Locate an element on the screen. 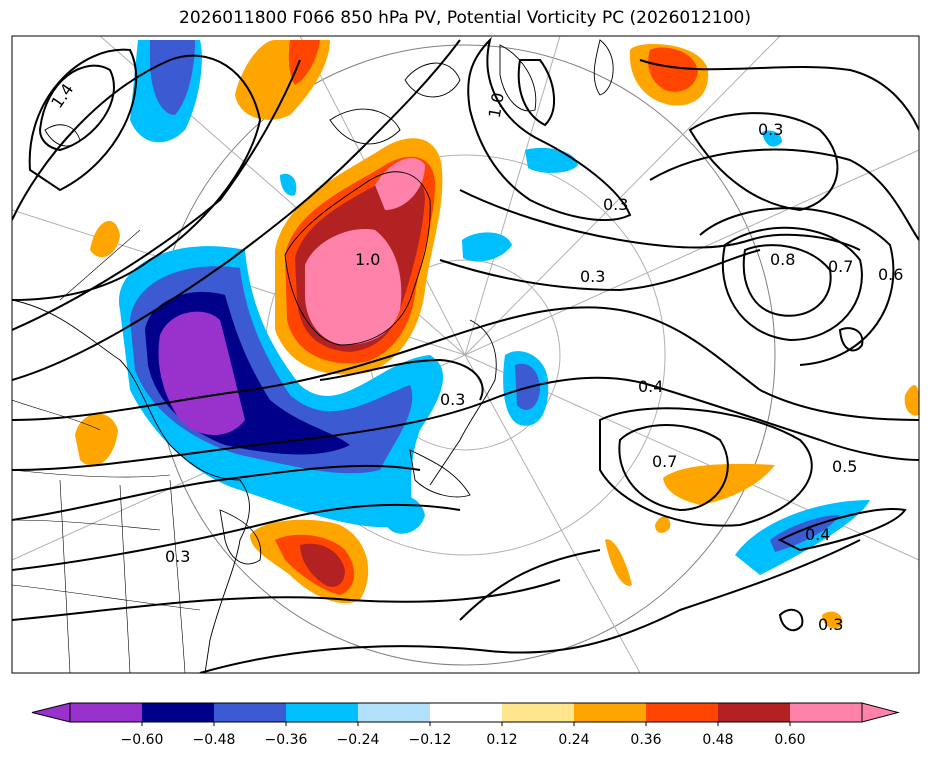  positive-ne-darkred is located at coordinates (322, 565).